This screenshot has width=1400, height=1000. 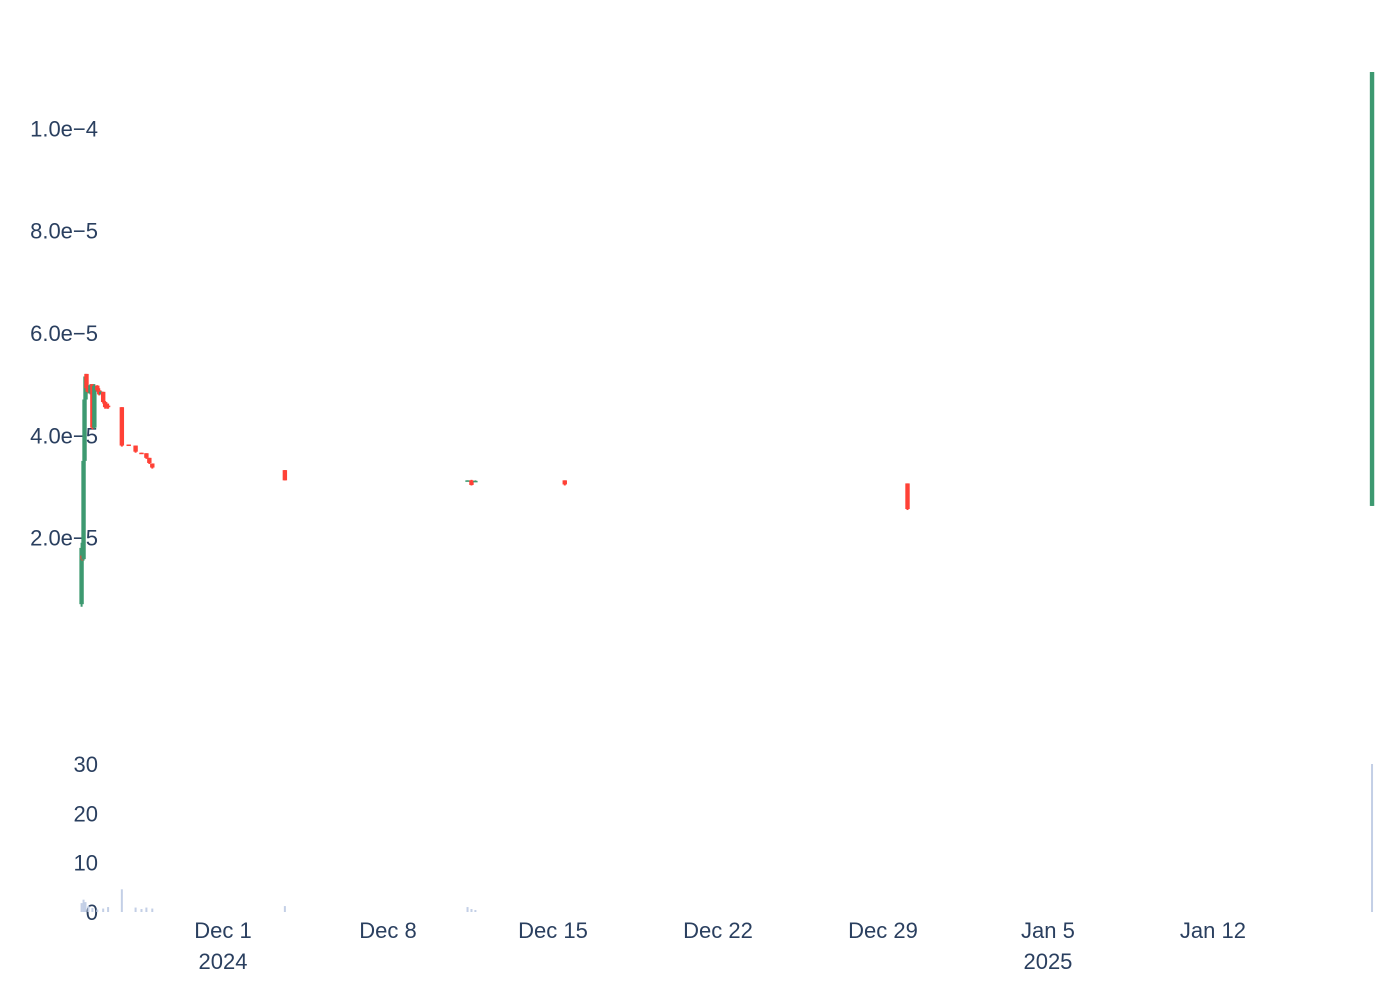 I want to click on x-tick-label: Dec 22, so click(x=718, y=930).